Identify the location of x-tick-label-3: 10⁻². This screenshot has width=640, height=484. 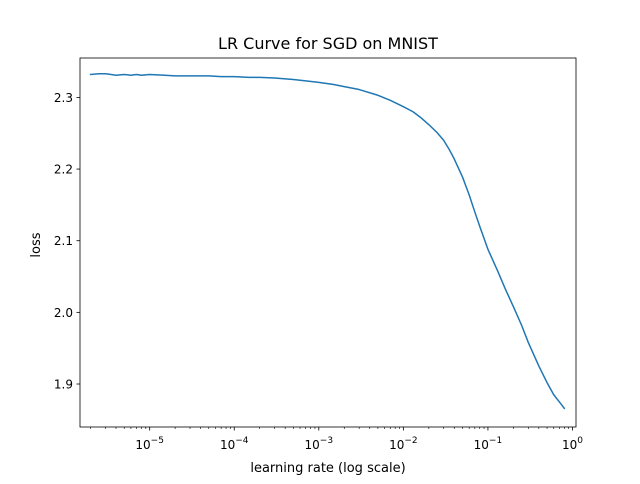
(403, 444).